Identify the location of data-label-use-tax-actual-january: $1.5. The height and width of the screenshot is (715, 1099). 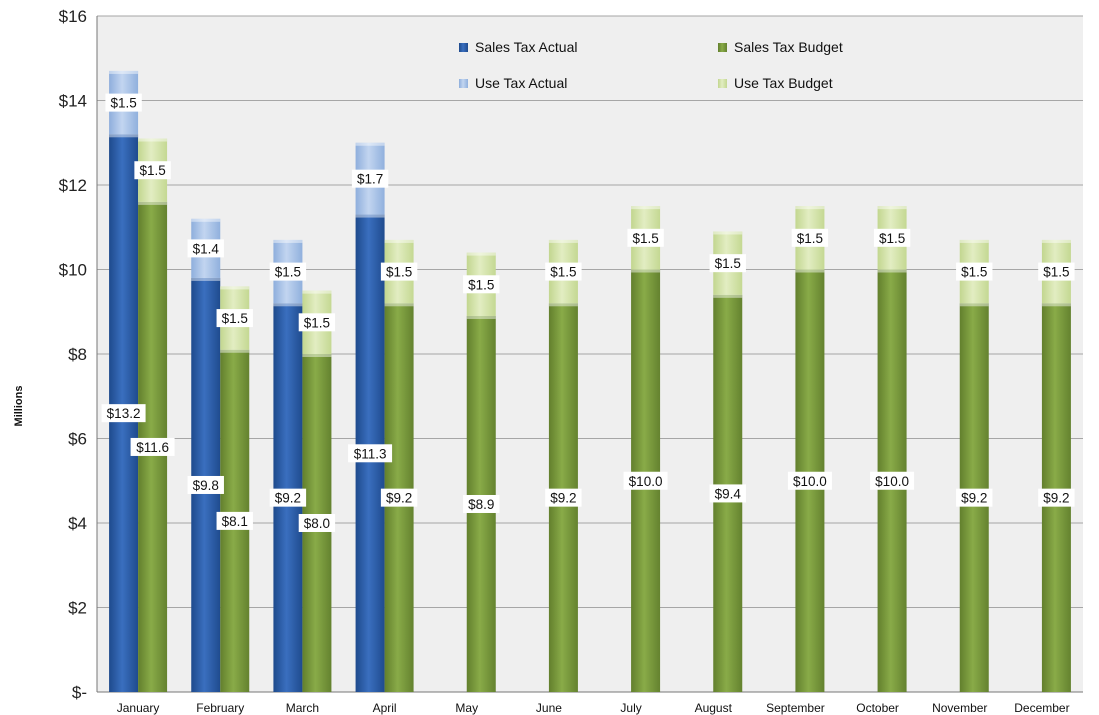
(123, 102).